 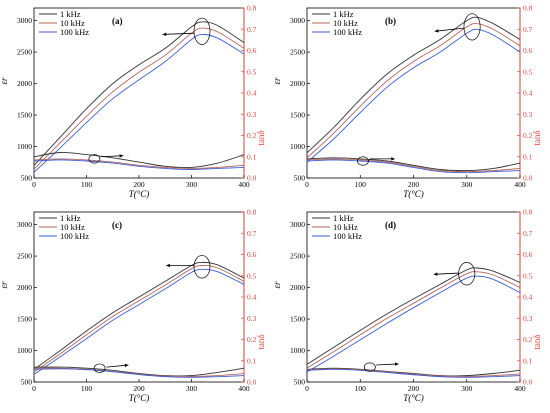 I want to click on y-tick-label: 1500, so click(x=297, y=319).